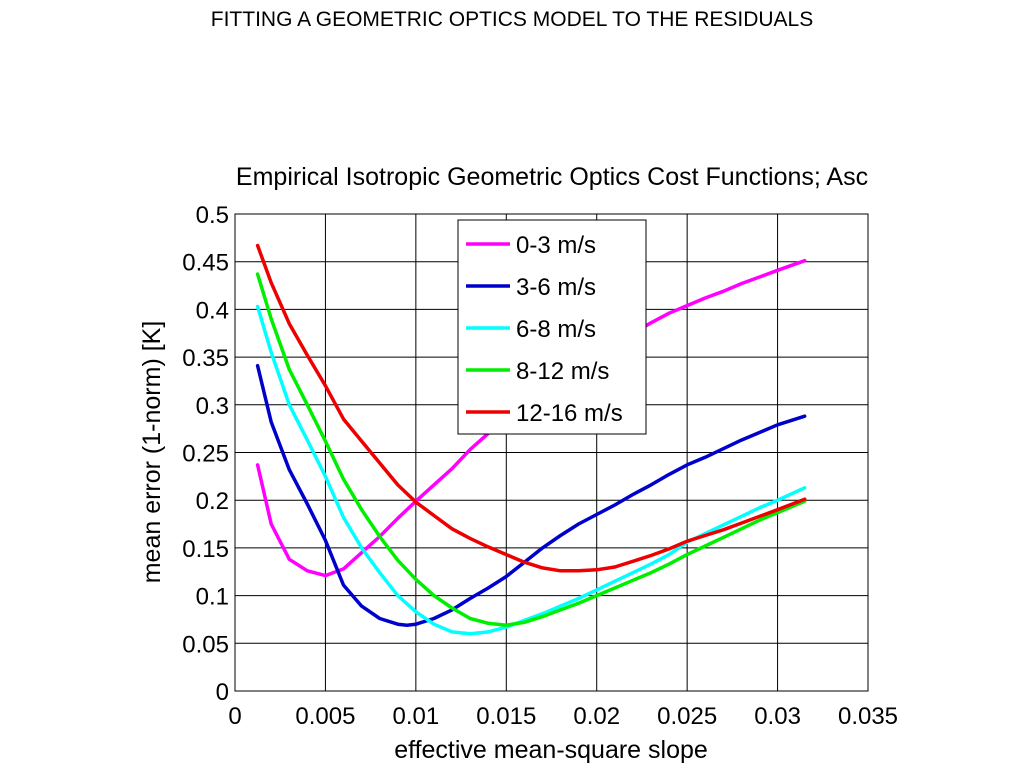  Describe the element at coordinates (506, 716) in the screenshot. I see `x-tick-label: 0.015` at that location.